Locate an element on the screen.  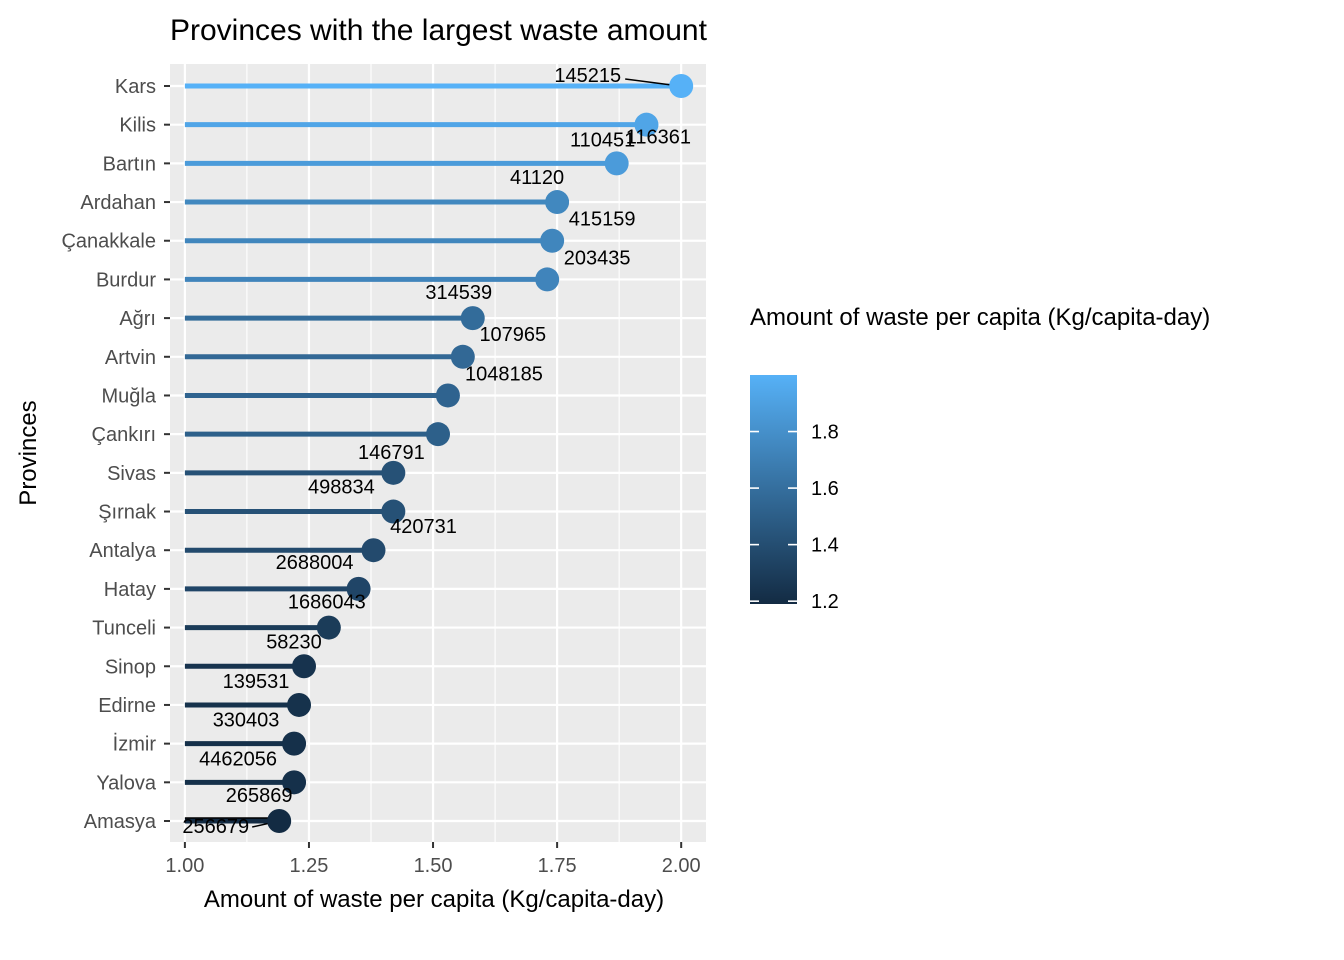
data-label: 145215 is located at coordinates (587, 76).